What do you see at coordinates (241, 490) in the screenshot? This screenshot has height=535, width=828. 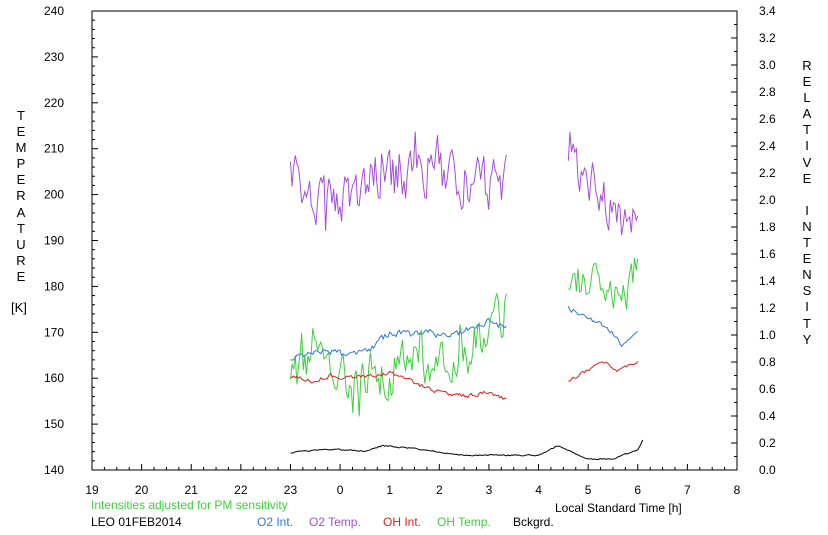 I see `x-tick-label: 22` at bounding box center [241, 490].